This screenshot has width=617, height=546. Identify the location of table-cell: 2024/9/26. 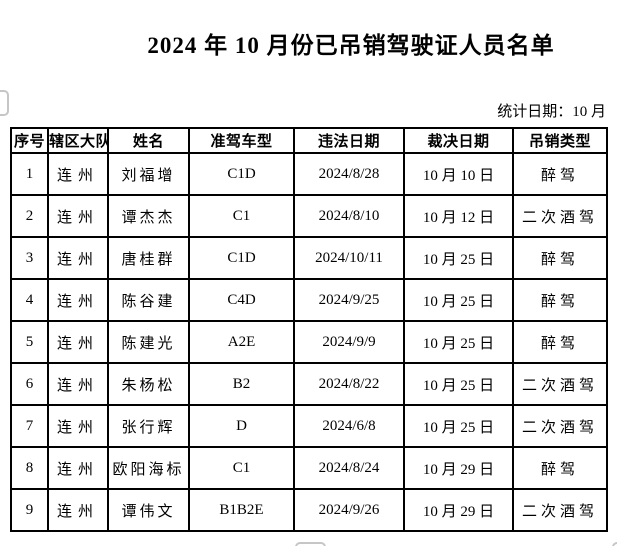
(349, 510).